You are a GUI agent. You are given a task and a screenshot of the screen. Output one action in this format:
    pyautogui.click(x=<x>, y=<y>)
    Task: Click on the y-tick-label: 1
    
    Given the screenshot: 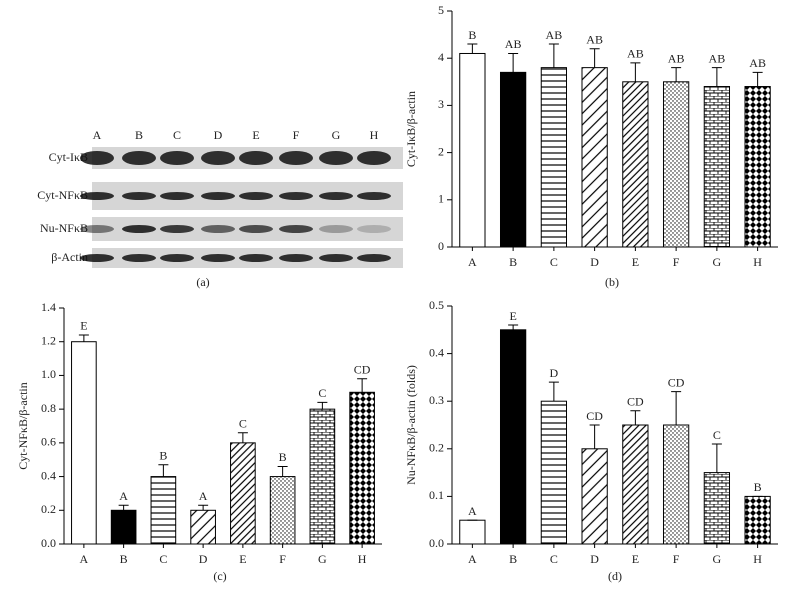 What is the action you would take?
    pyautogui.click(x=441, y=199)
    